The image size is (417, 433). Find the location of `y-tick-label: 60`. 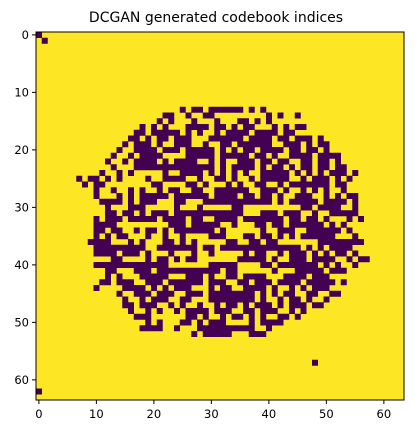

y-tick-label: 60 is located at coordinates (21, 380).